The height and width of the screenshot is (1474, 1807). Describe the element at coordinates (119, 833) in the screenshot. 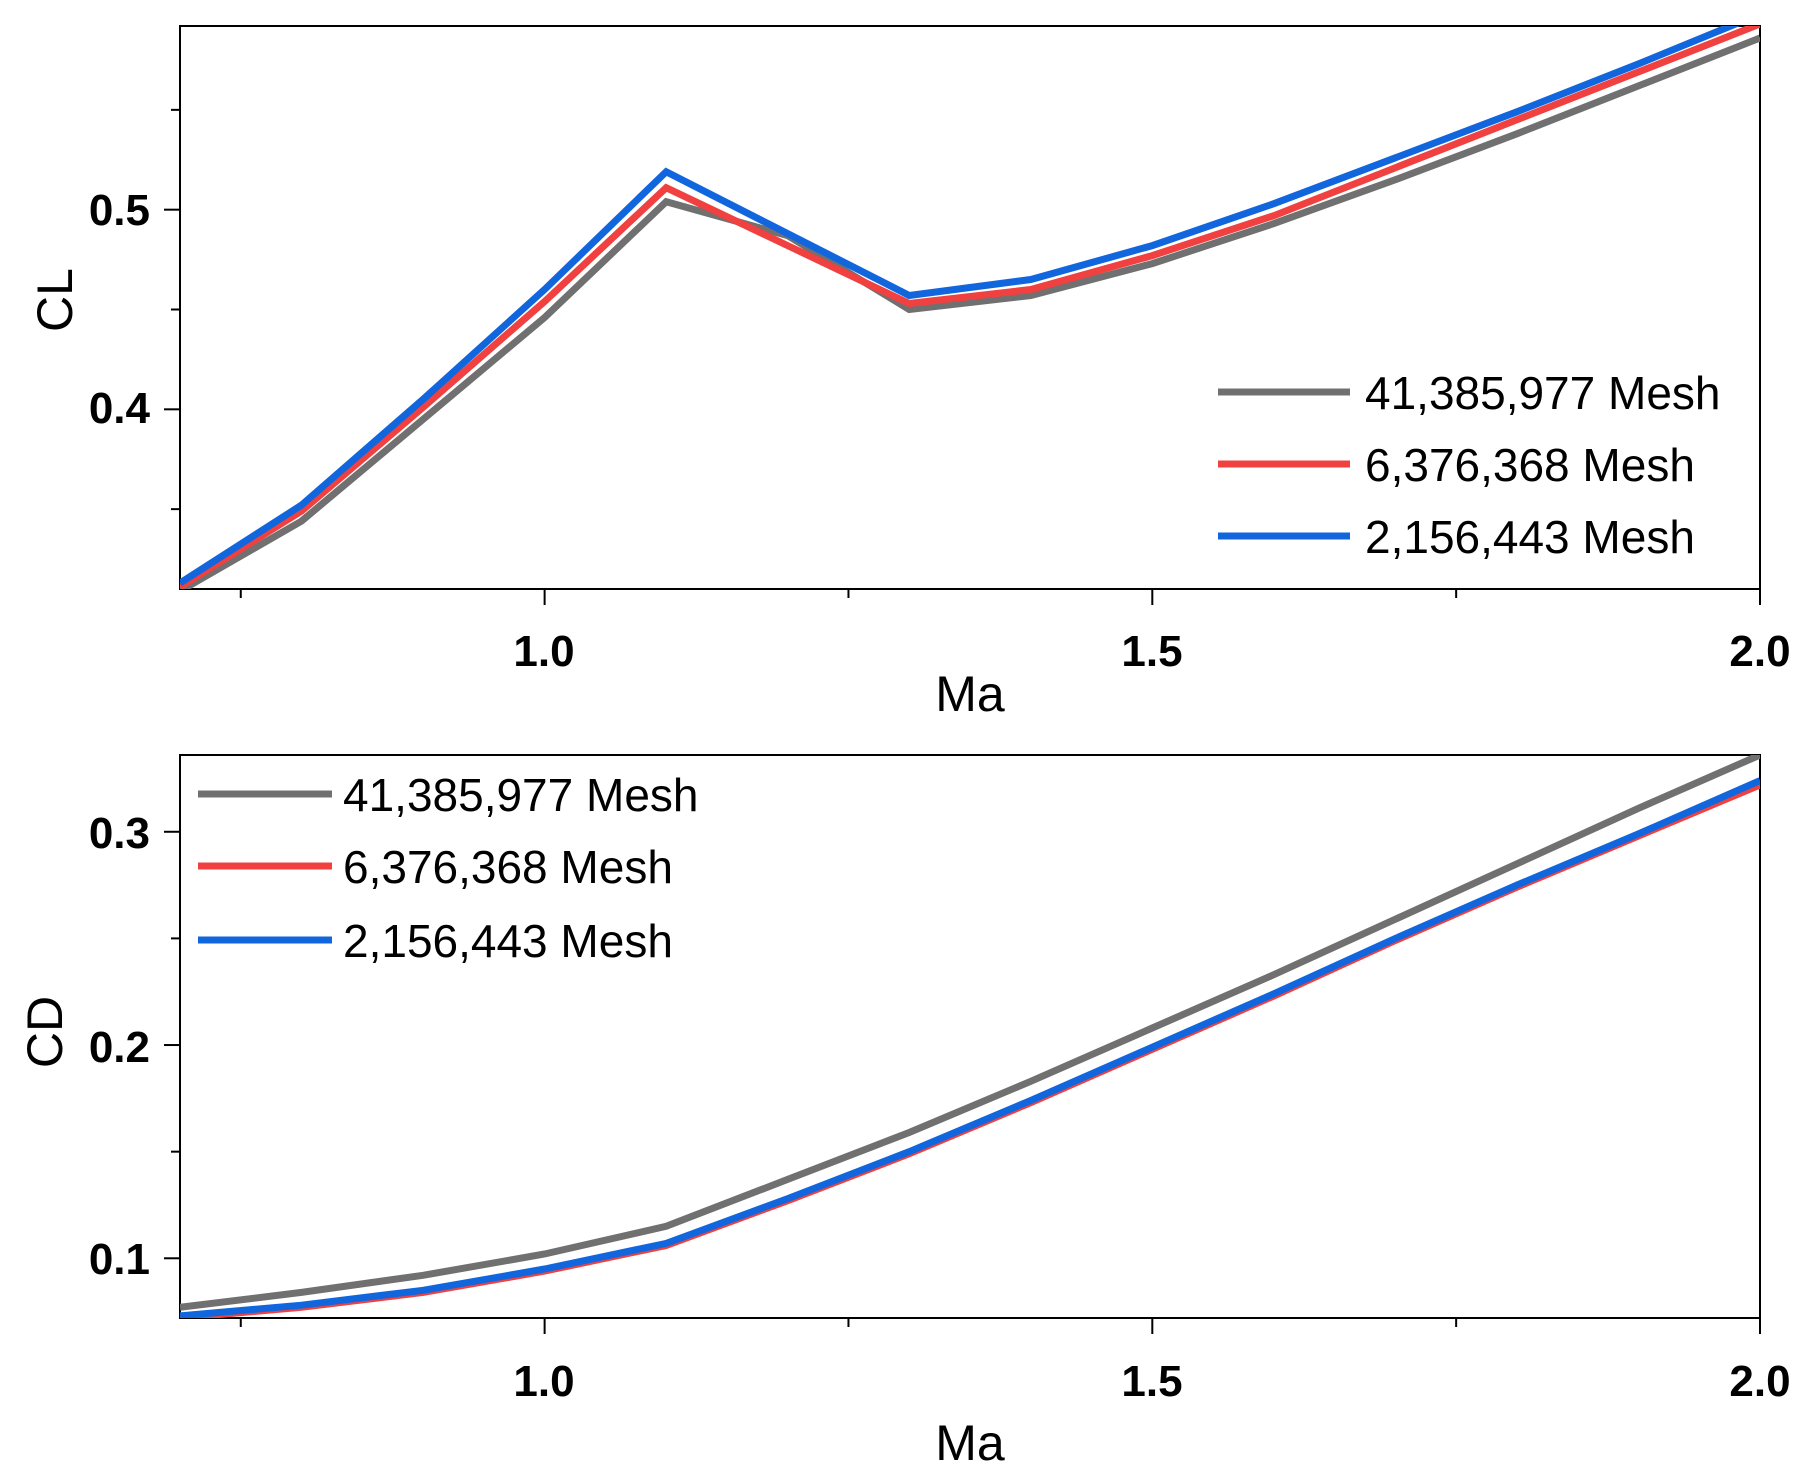

I see `cd-y-tick-label: 0.3` at that location.